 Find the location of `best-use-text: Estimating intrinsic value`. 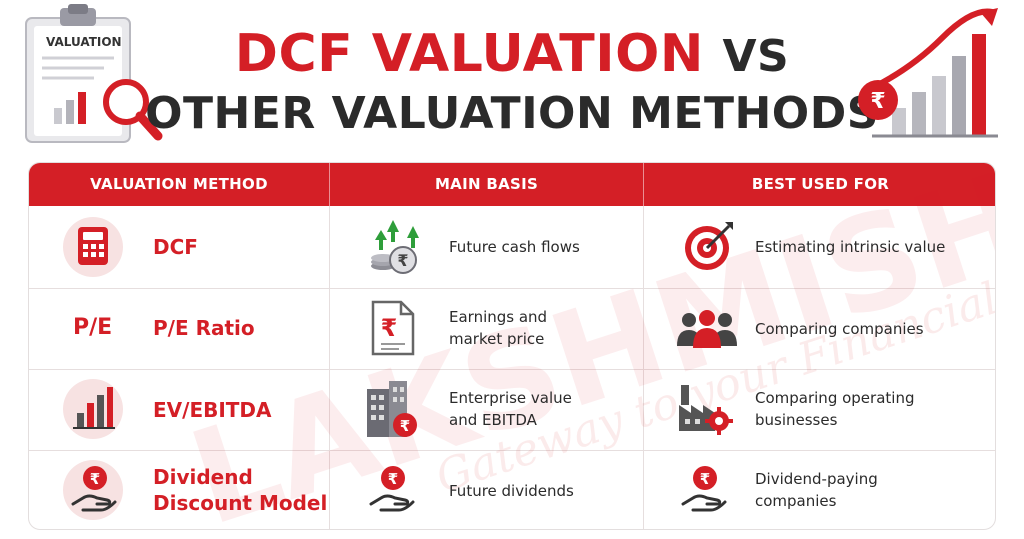

best-use-text: Estimating intrinsic value is located at coordinates (850, 247).